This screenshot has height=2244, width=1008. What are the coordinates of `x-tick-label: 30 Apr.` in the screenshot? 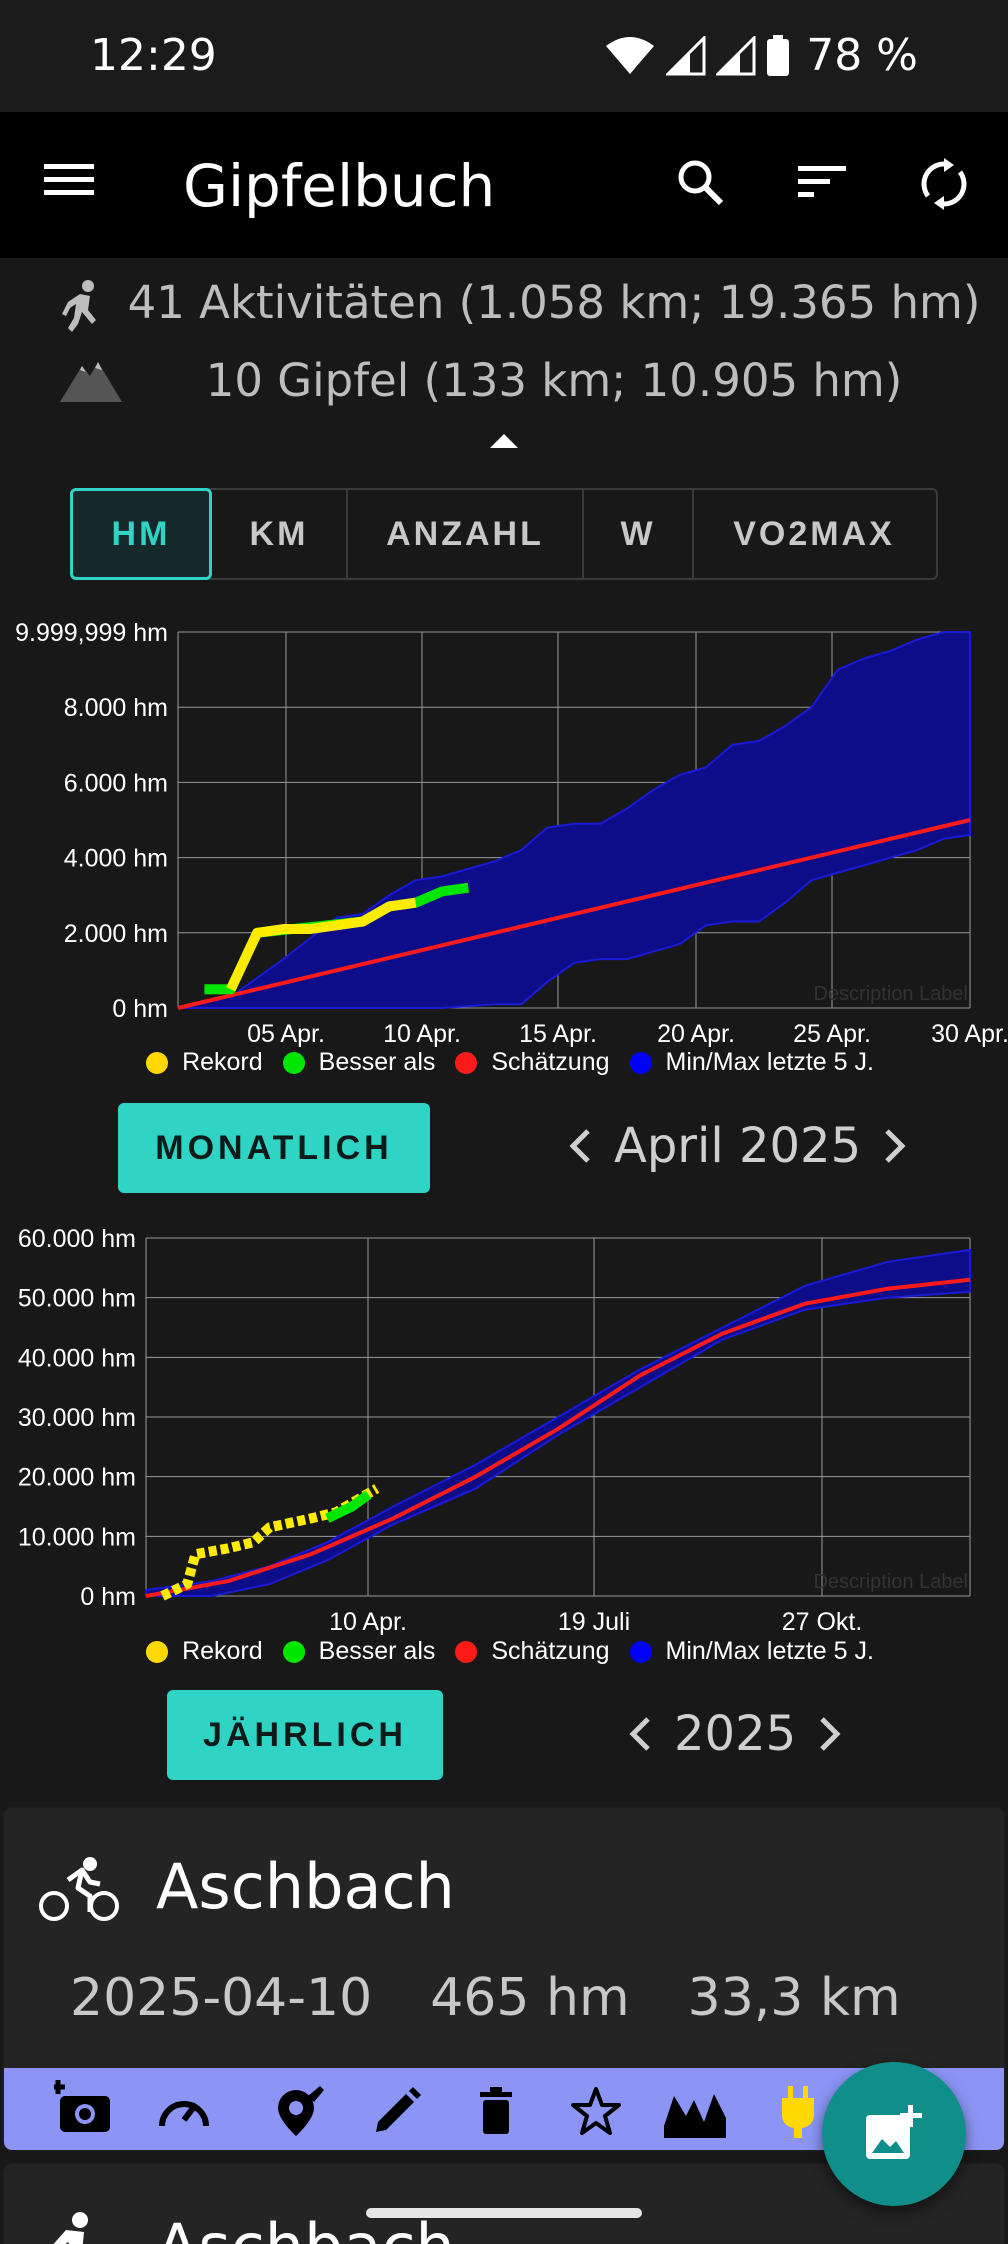 It's located at (969, 1034).